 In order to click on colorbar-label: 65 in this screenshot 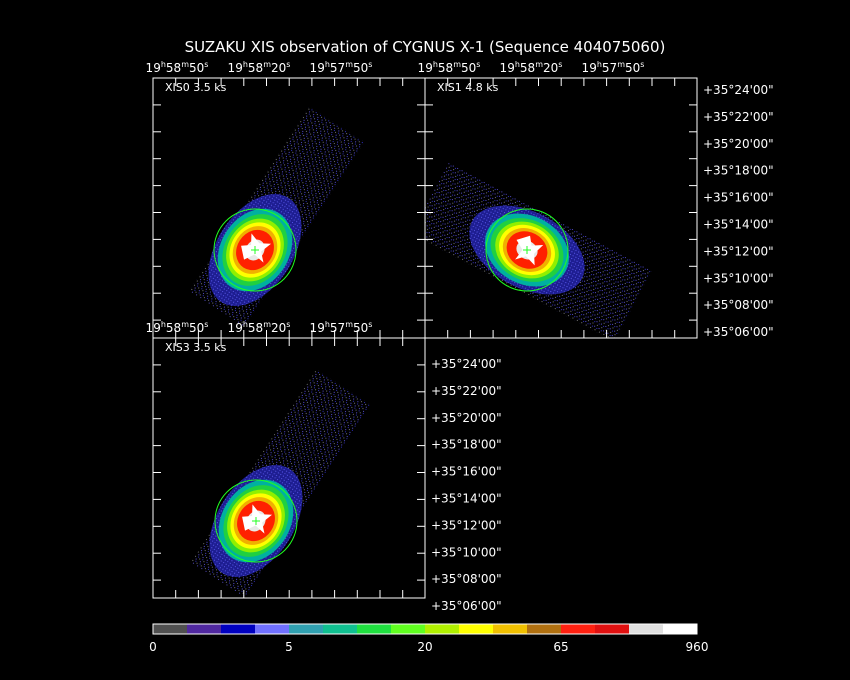, I will do `click(560, 647)`.